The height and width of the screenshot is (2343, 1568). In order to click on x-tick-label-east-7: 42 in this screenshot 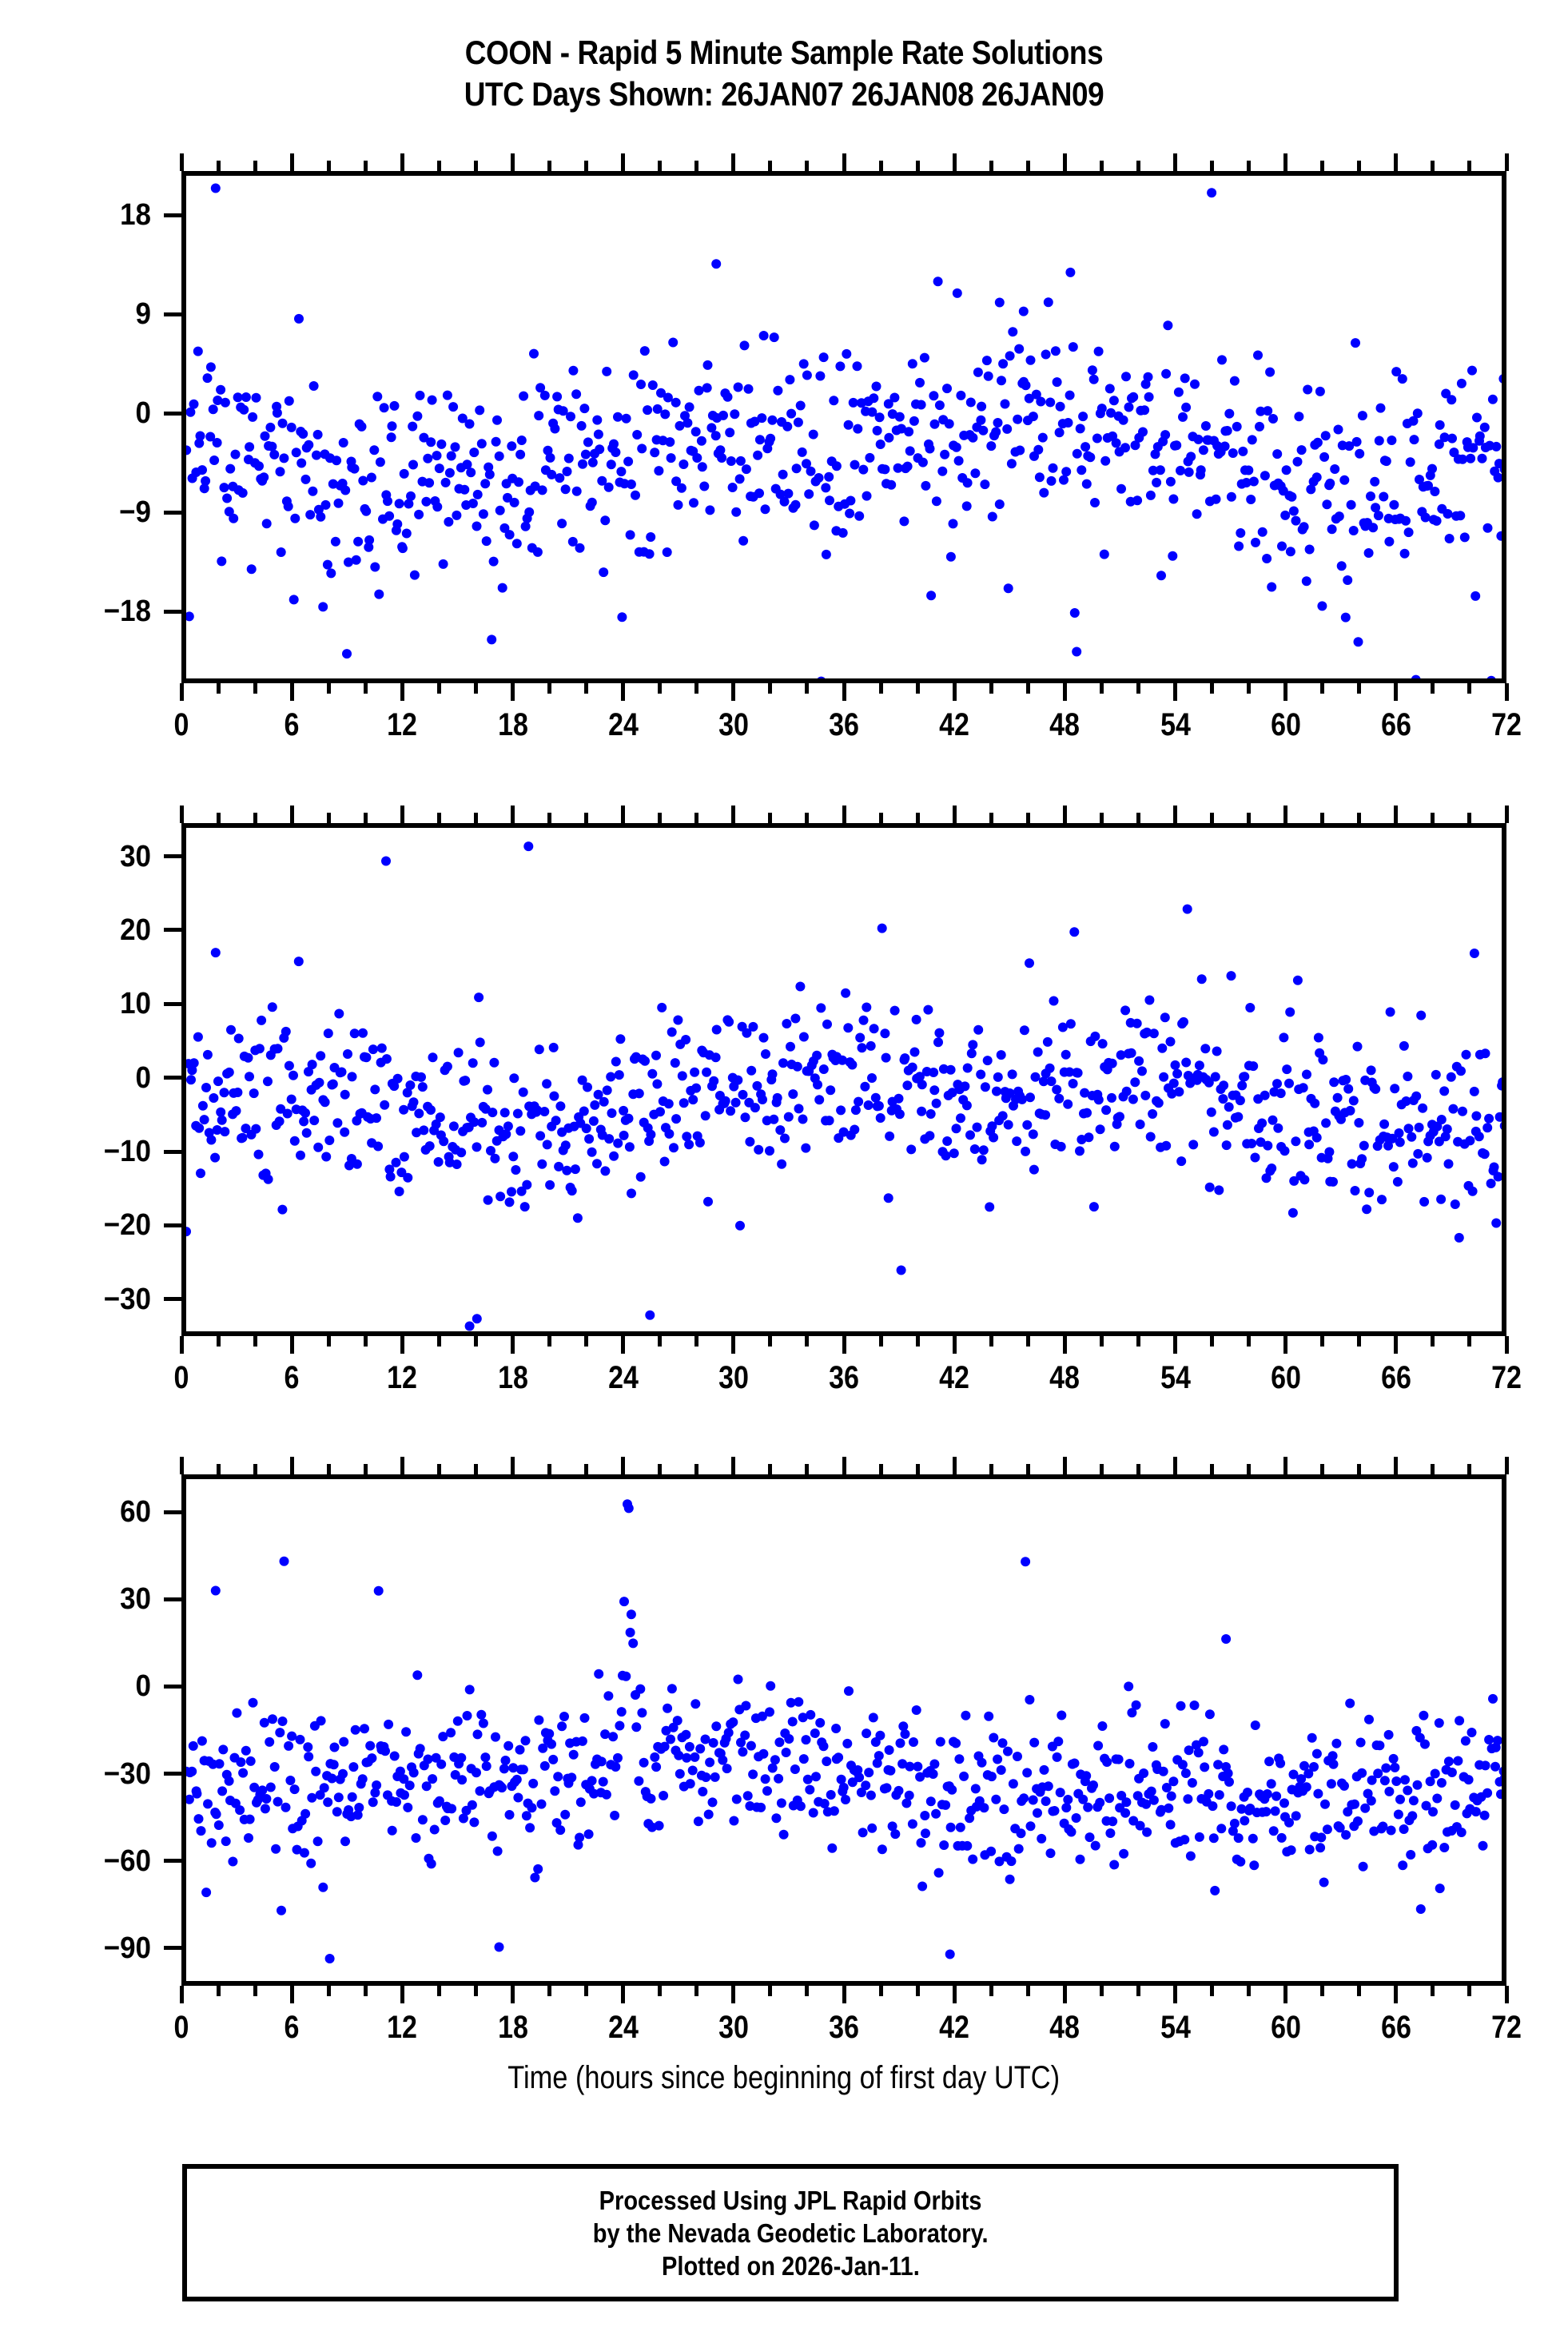, I will do `click(954, 725)`.